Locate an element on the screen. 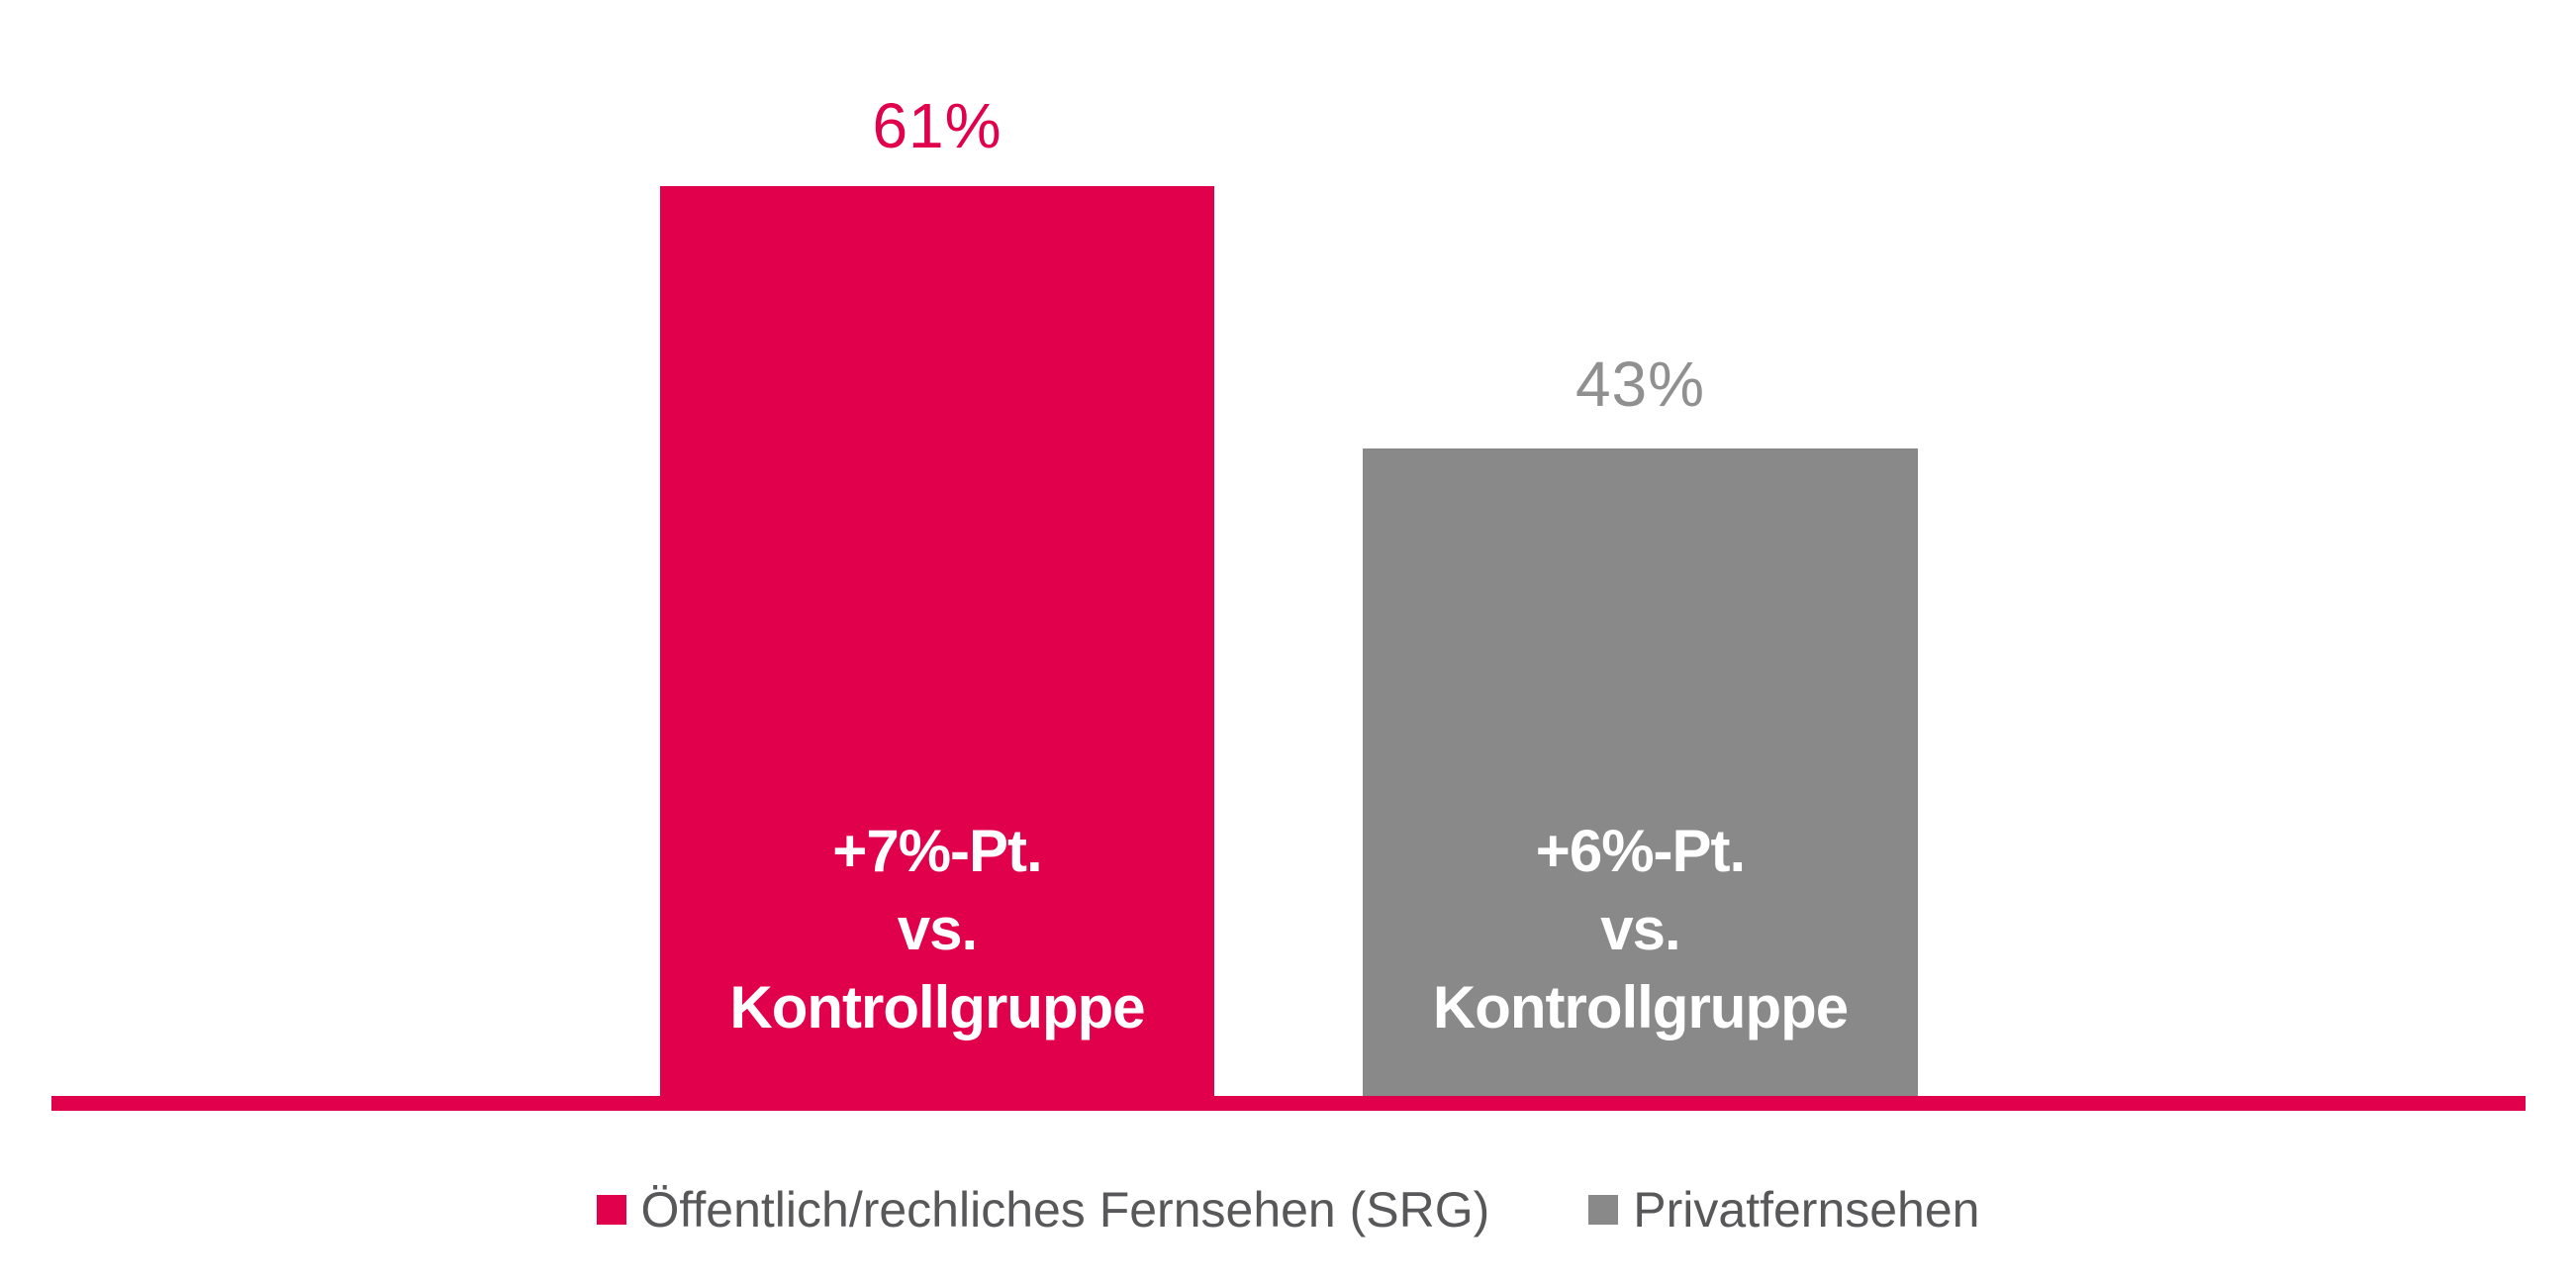  x-axis-baseline is located at coordinates (1288, 1104).